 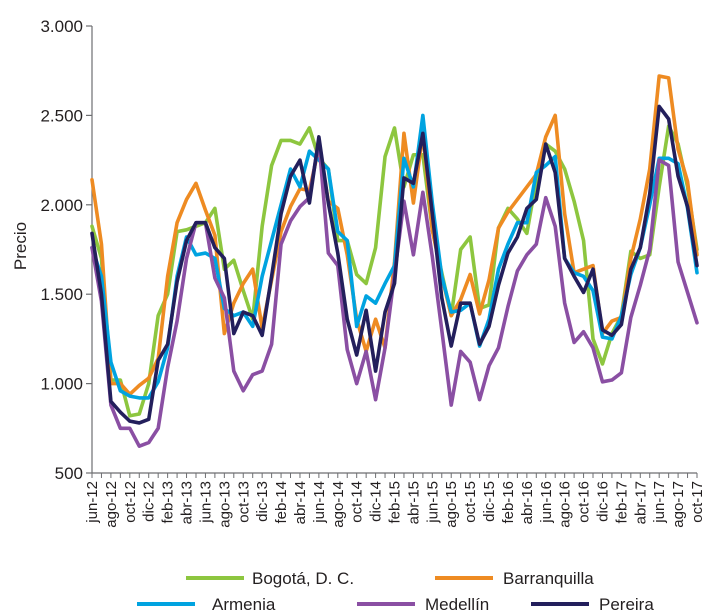 What do you see at coordinates (61, 205) in the screenshot?
I see `y-tick-label: 2.000` at bounding box center [61, 205].